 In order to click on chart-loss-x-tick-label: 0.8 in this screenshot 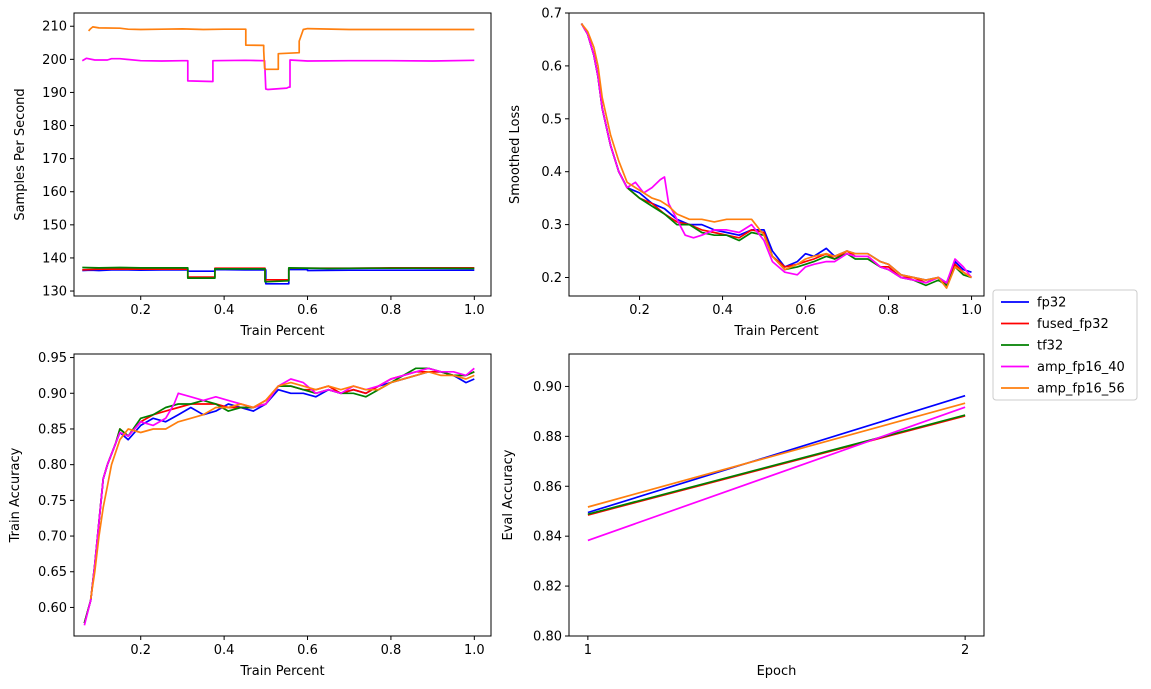, I will do `click(888, 310)`.